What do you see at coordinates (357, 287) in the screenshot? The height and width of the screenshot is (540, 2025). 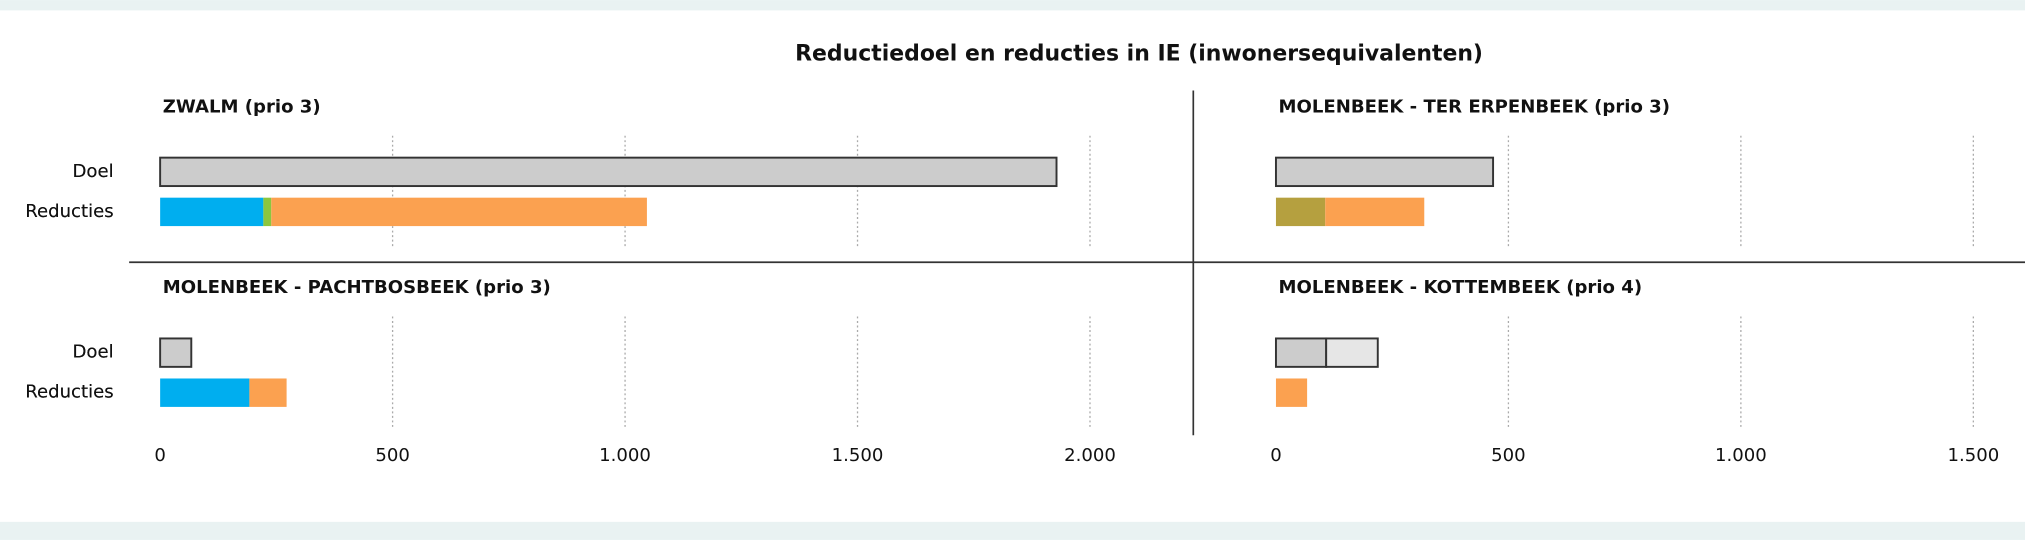 I see `panel-title: MOLENBEEK - PACHTBOSBEEK (prio 3)` at bounding box center [357, 287].